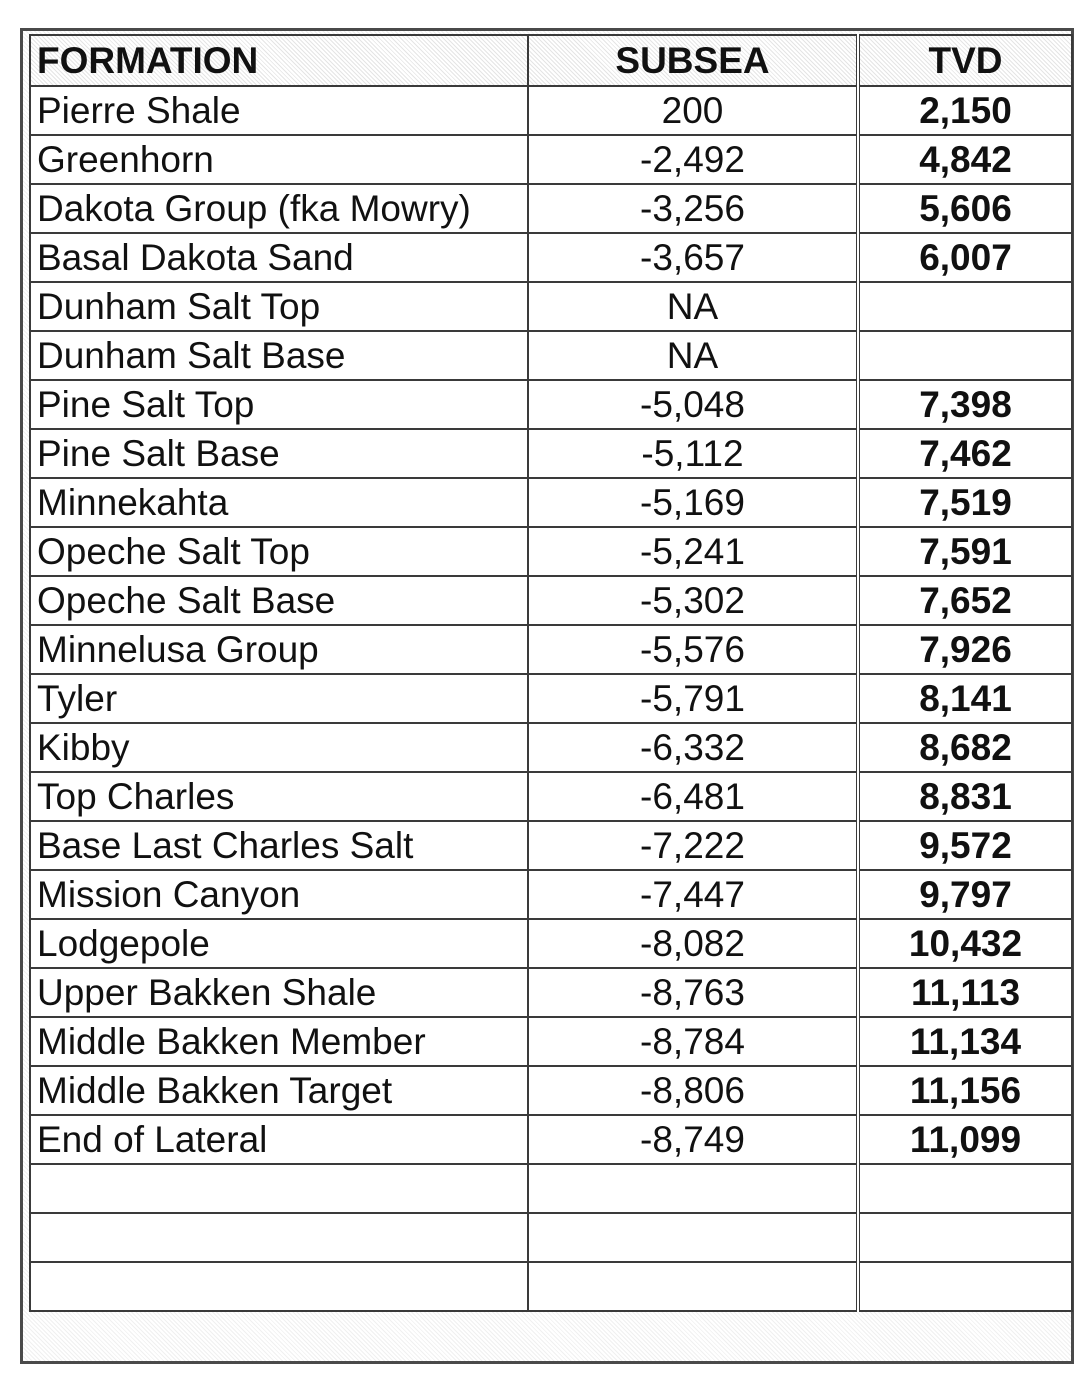 The height and width of the screenshot is (1375, 1080). Describe the element at coordinates (279, 698) in the screenshot. I see `formation-cell: Tyler` at that location.